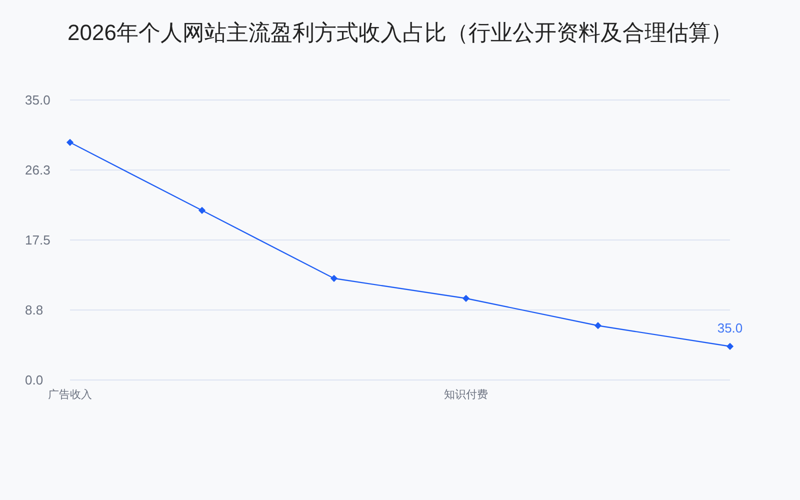 This screenshot has width=800, height=500. What do you see at coordinates (37, 170) in the screenshot?
I see `y-tick-label: 26.3` at bounding box center [37, 170].